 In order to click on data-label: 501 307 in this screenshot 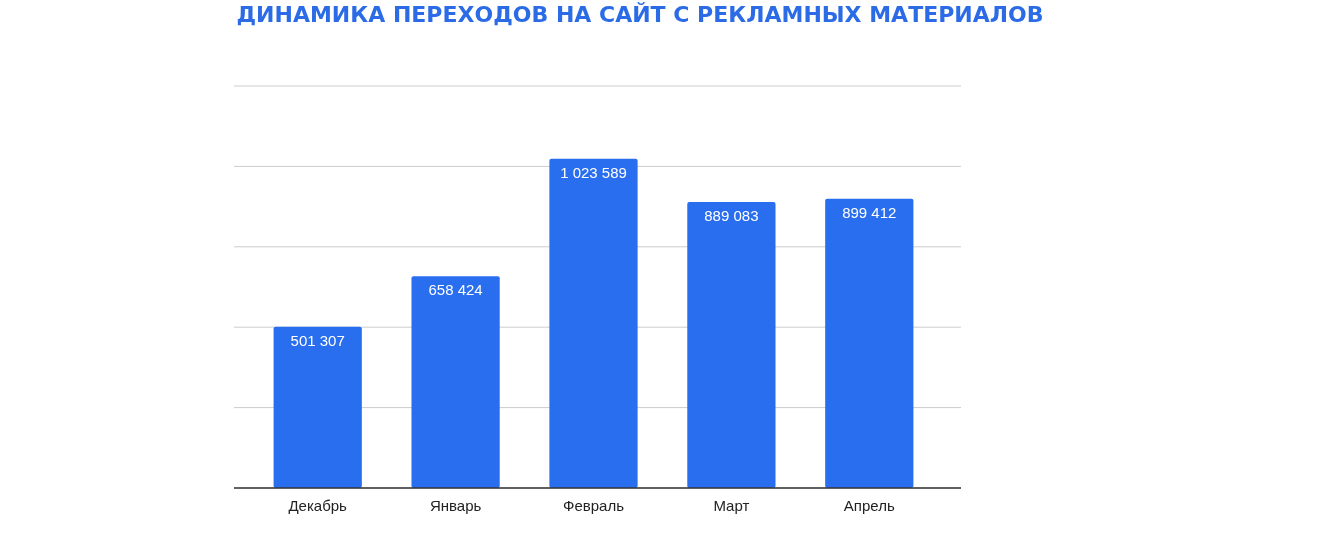, I will do `click(317, 340)`.